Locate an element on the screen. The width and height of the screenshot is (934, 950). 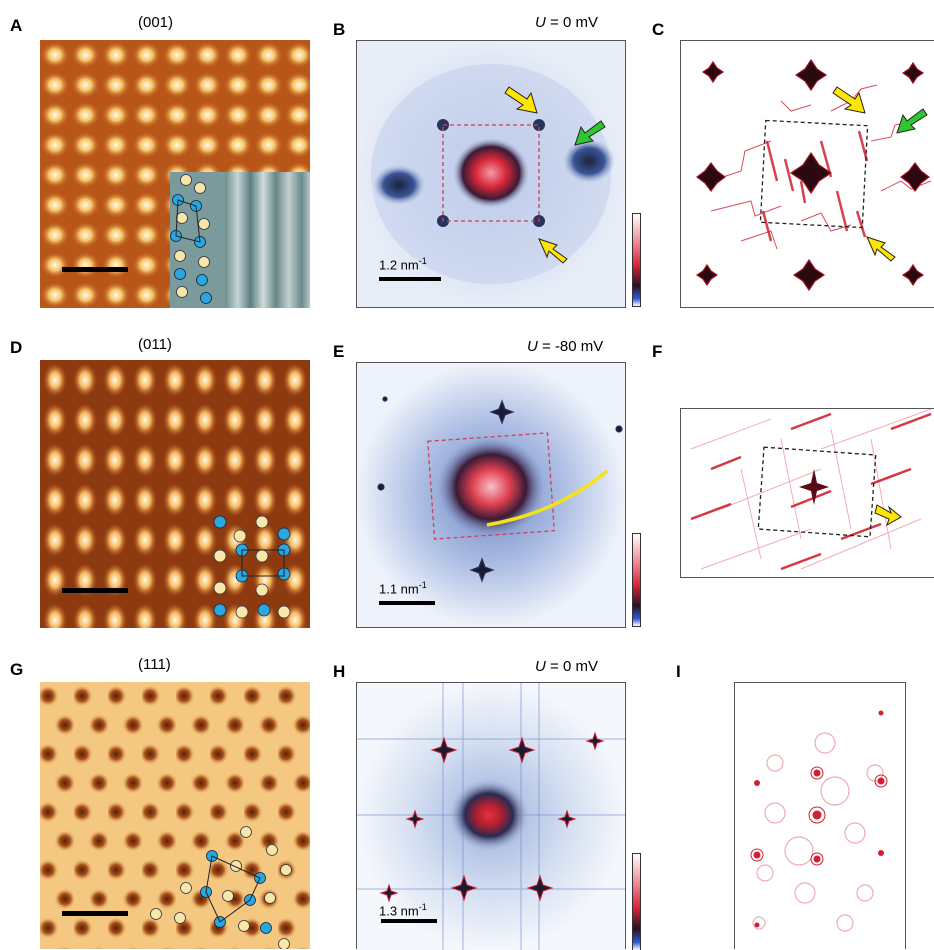
panel-label-d: D is located at coordinates (16, 347).